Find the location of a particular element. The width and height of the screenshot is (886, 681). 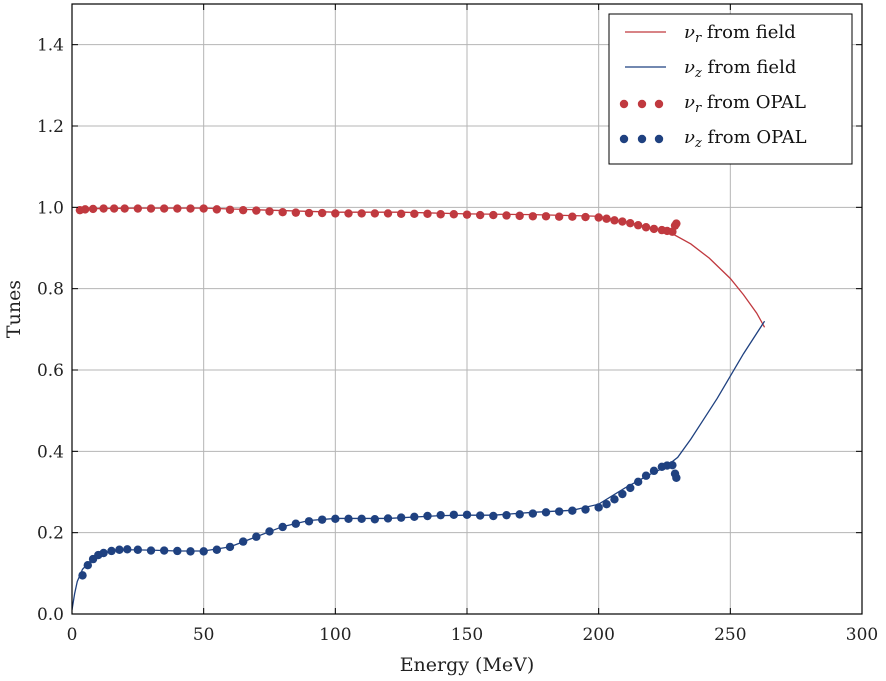

y-tick-label: 0.4 is located at coordinates (50, 452).